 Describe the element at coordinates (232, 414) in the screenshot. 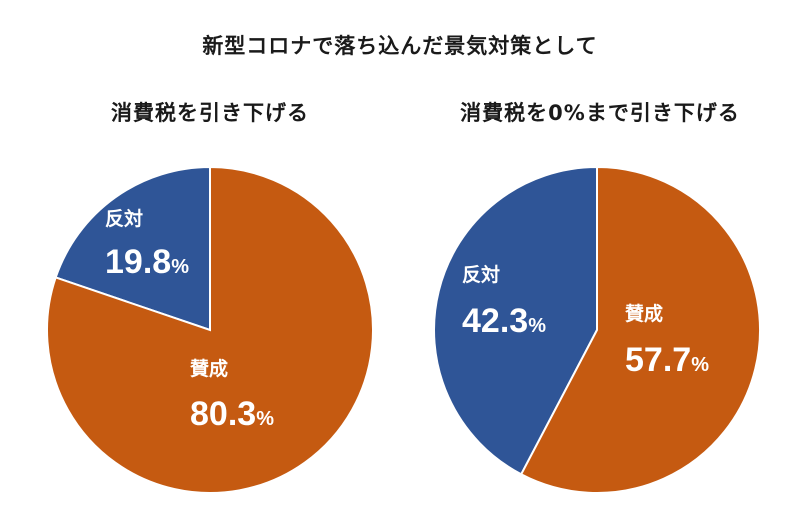

I see `slice-value-favor: 80.3%` at that location.